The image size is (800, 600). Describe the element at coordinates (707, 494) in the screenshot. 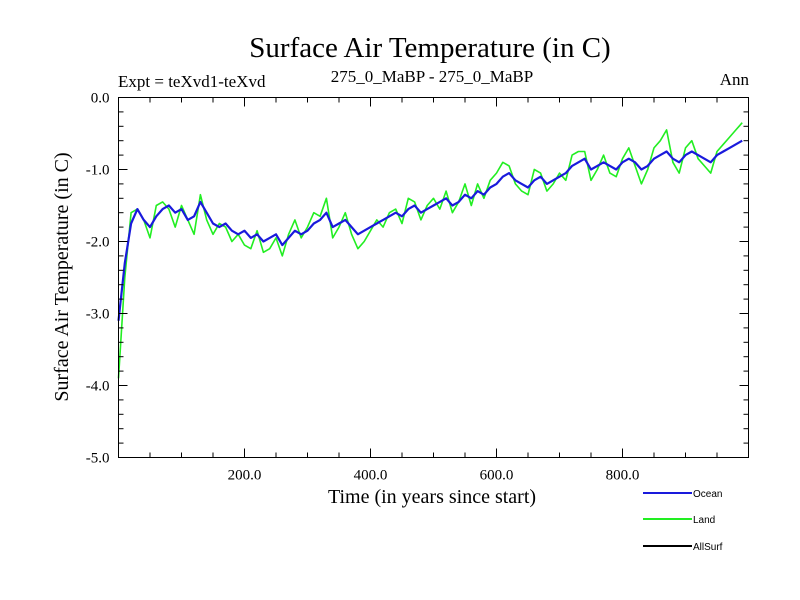

I see `legend-label-ocean: Ocean` at that location.